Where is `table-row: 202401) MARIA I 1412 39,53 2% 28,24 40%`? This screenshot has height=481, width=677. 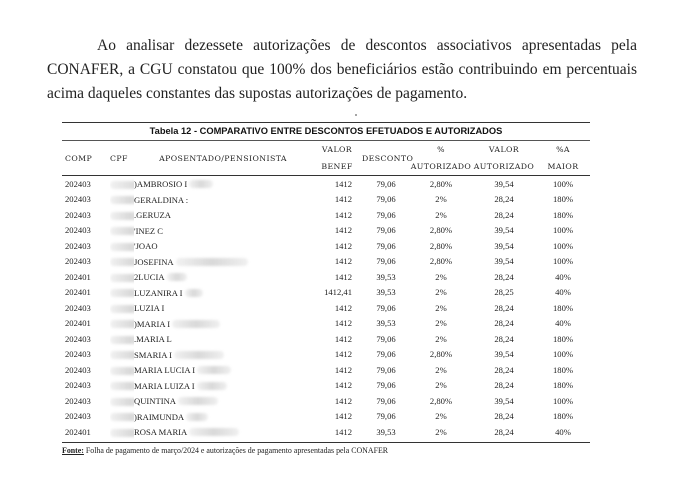 table-row: 202401) MARIA I 1412 39,53 2% 28,24 40% is located at coordinates (326, 324).